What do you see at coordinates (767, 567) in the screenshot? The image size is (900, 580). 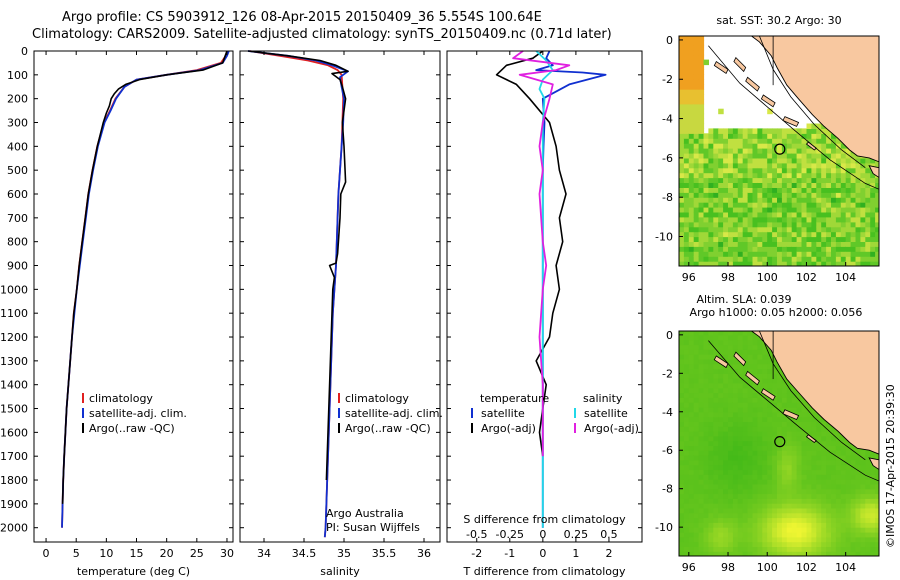 I see `sla_map-xtick-label: 100` at bounding box center [767, 567].